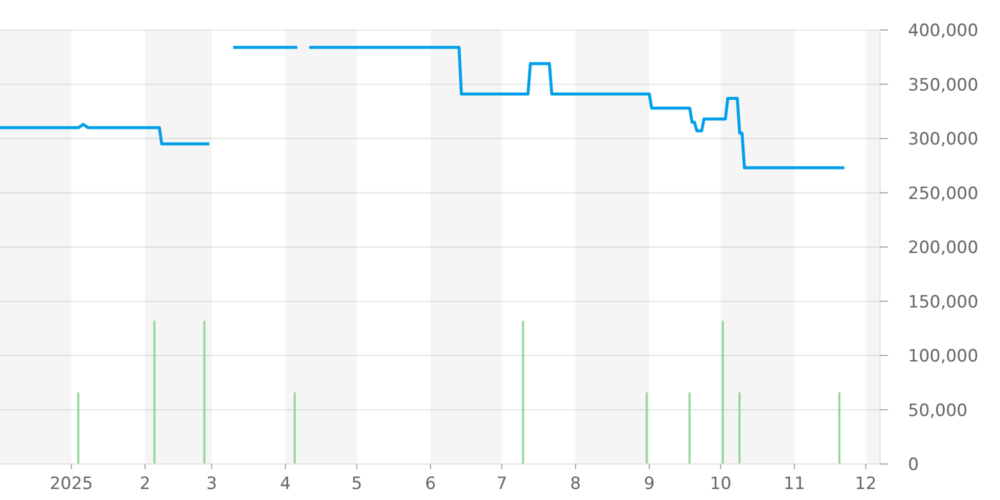 Image resolution: width=1000 pixels, height=500 pixels. Describe the element at coordinates (943, 31) in the screenshot. I see `y-tick-label: 400,000` at that location.